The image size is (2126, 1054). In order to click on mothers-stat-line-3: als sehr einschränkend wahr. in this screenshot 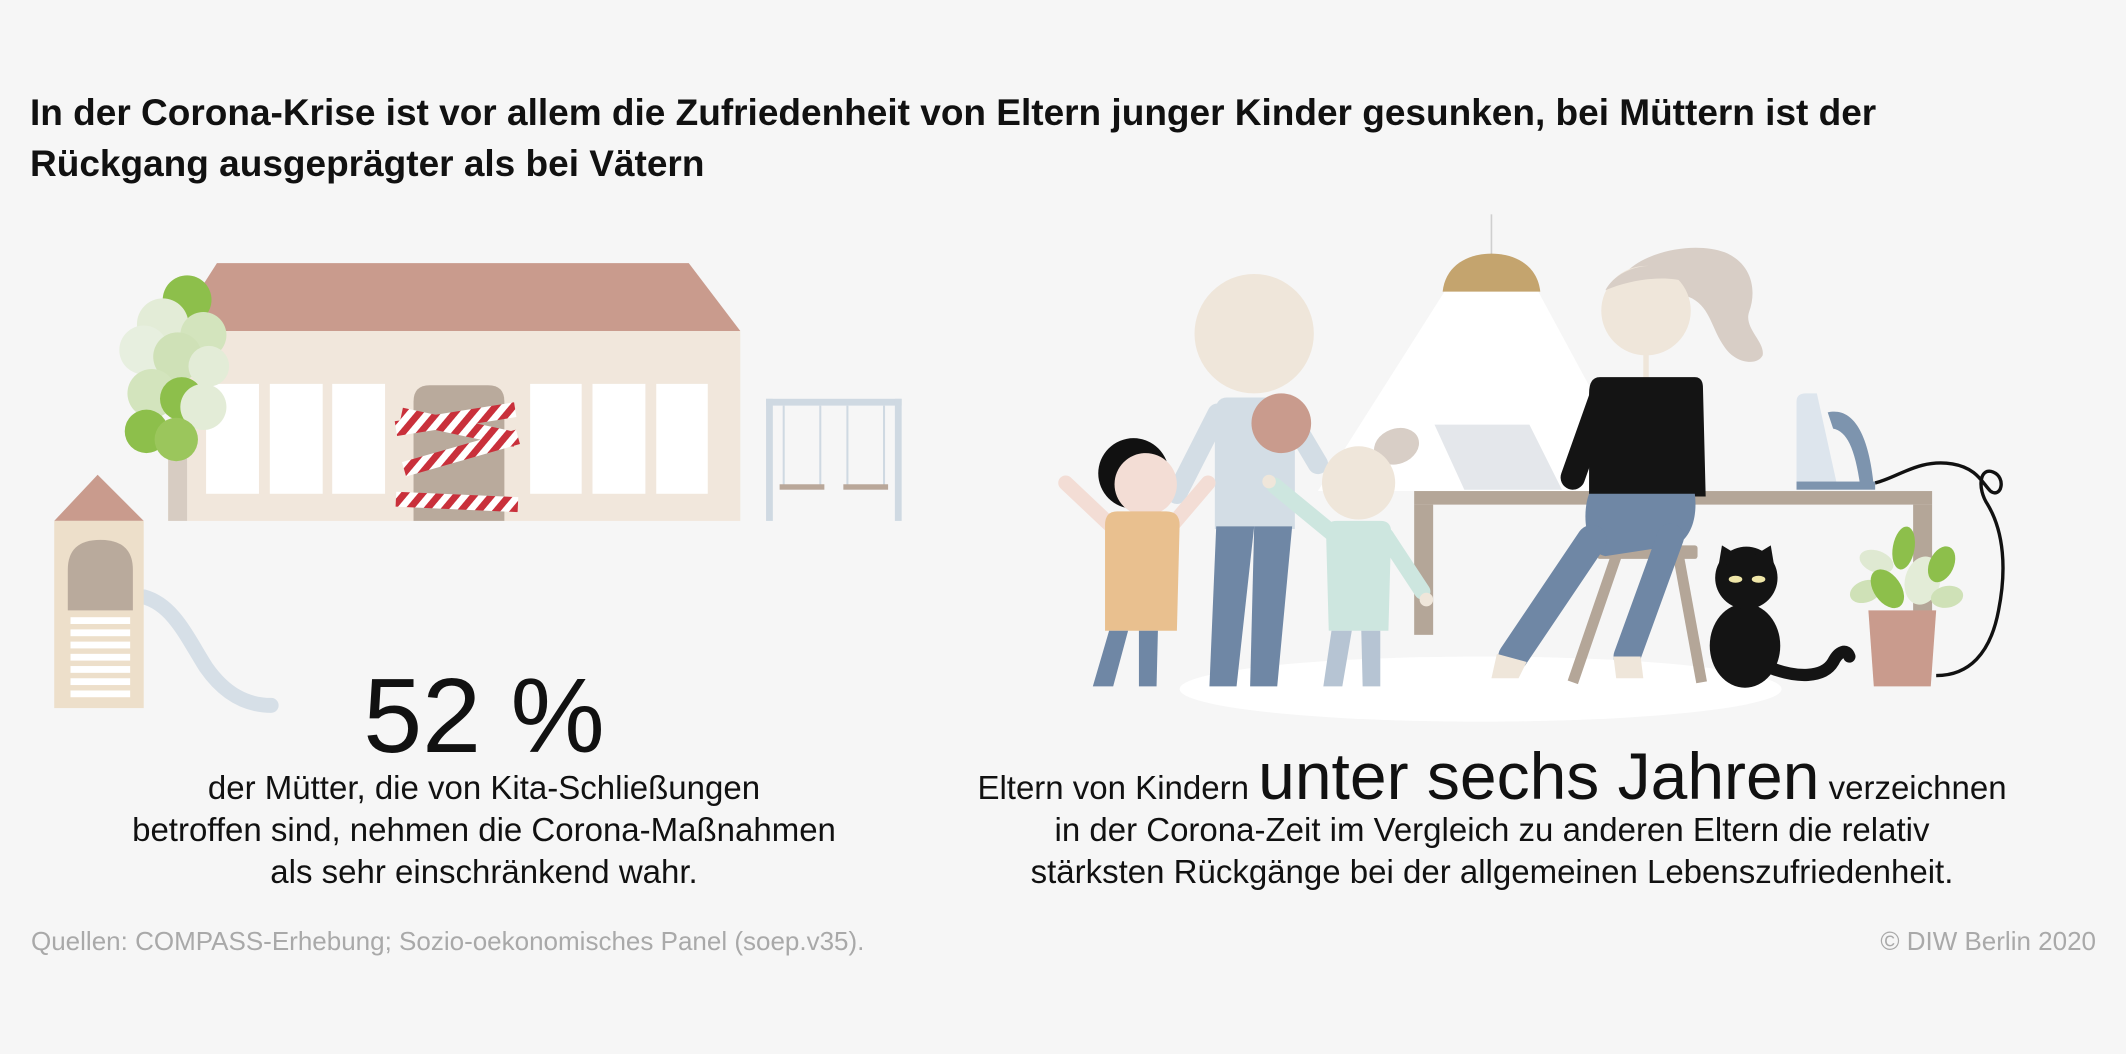, I will do `click(484, 871)`.